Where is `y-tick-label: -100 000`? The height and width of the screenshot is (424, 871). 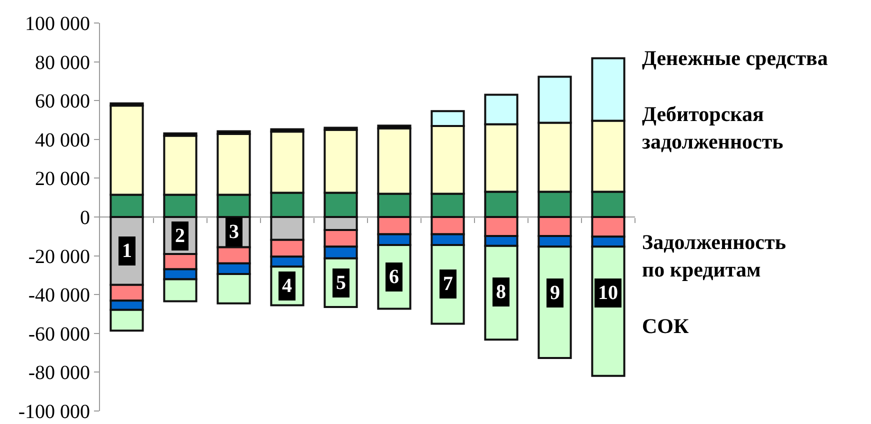
y-tick-label: -100 000 is located at coordinates (54, 412).